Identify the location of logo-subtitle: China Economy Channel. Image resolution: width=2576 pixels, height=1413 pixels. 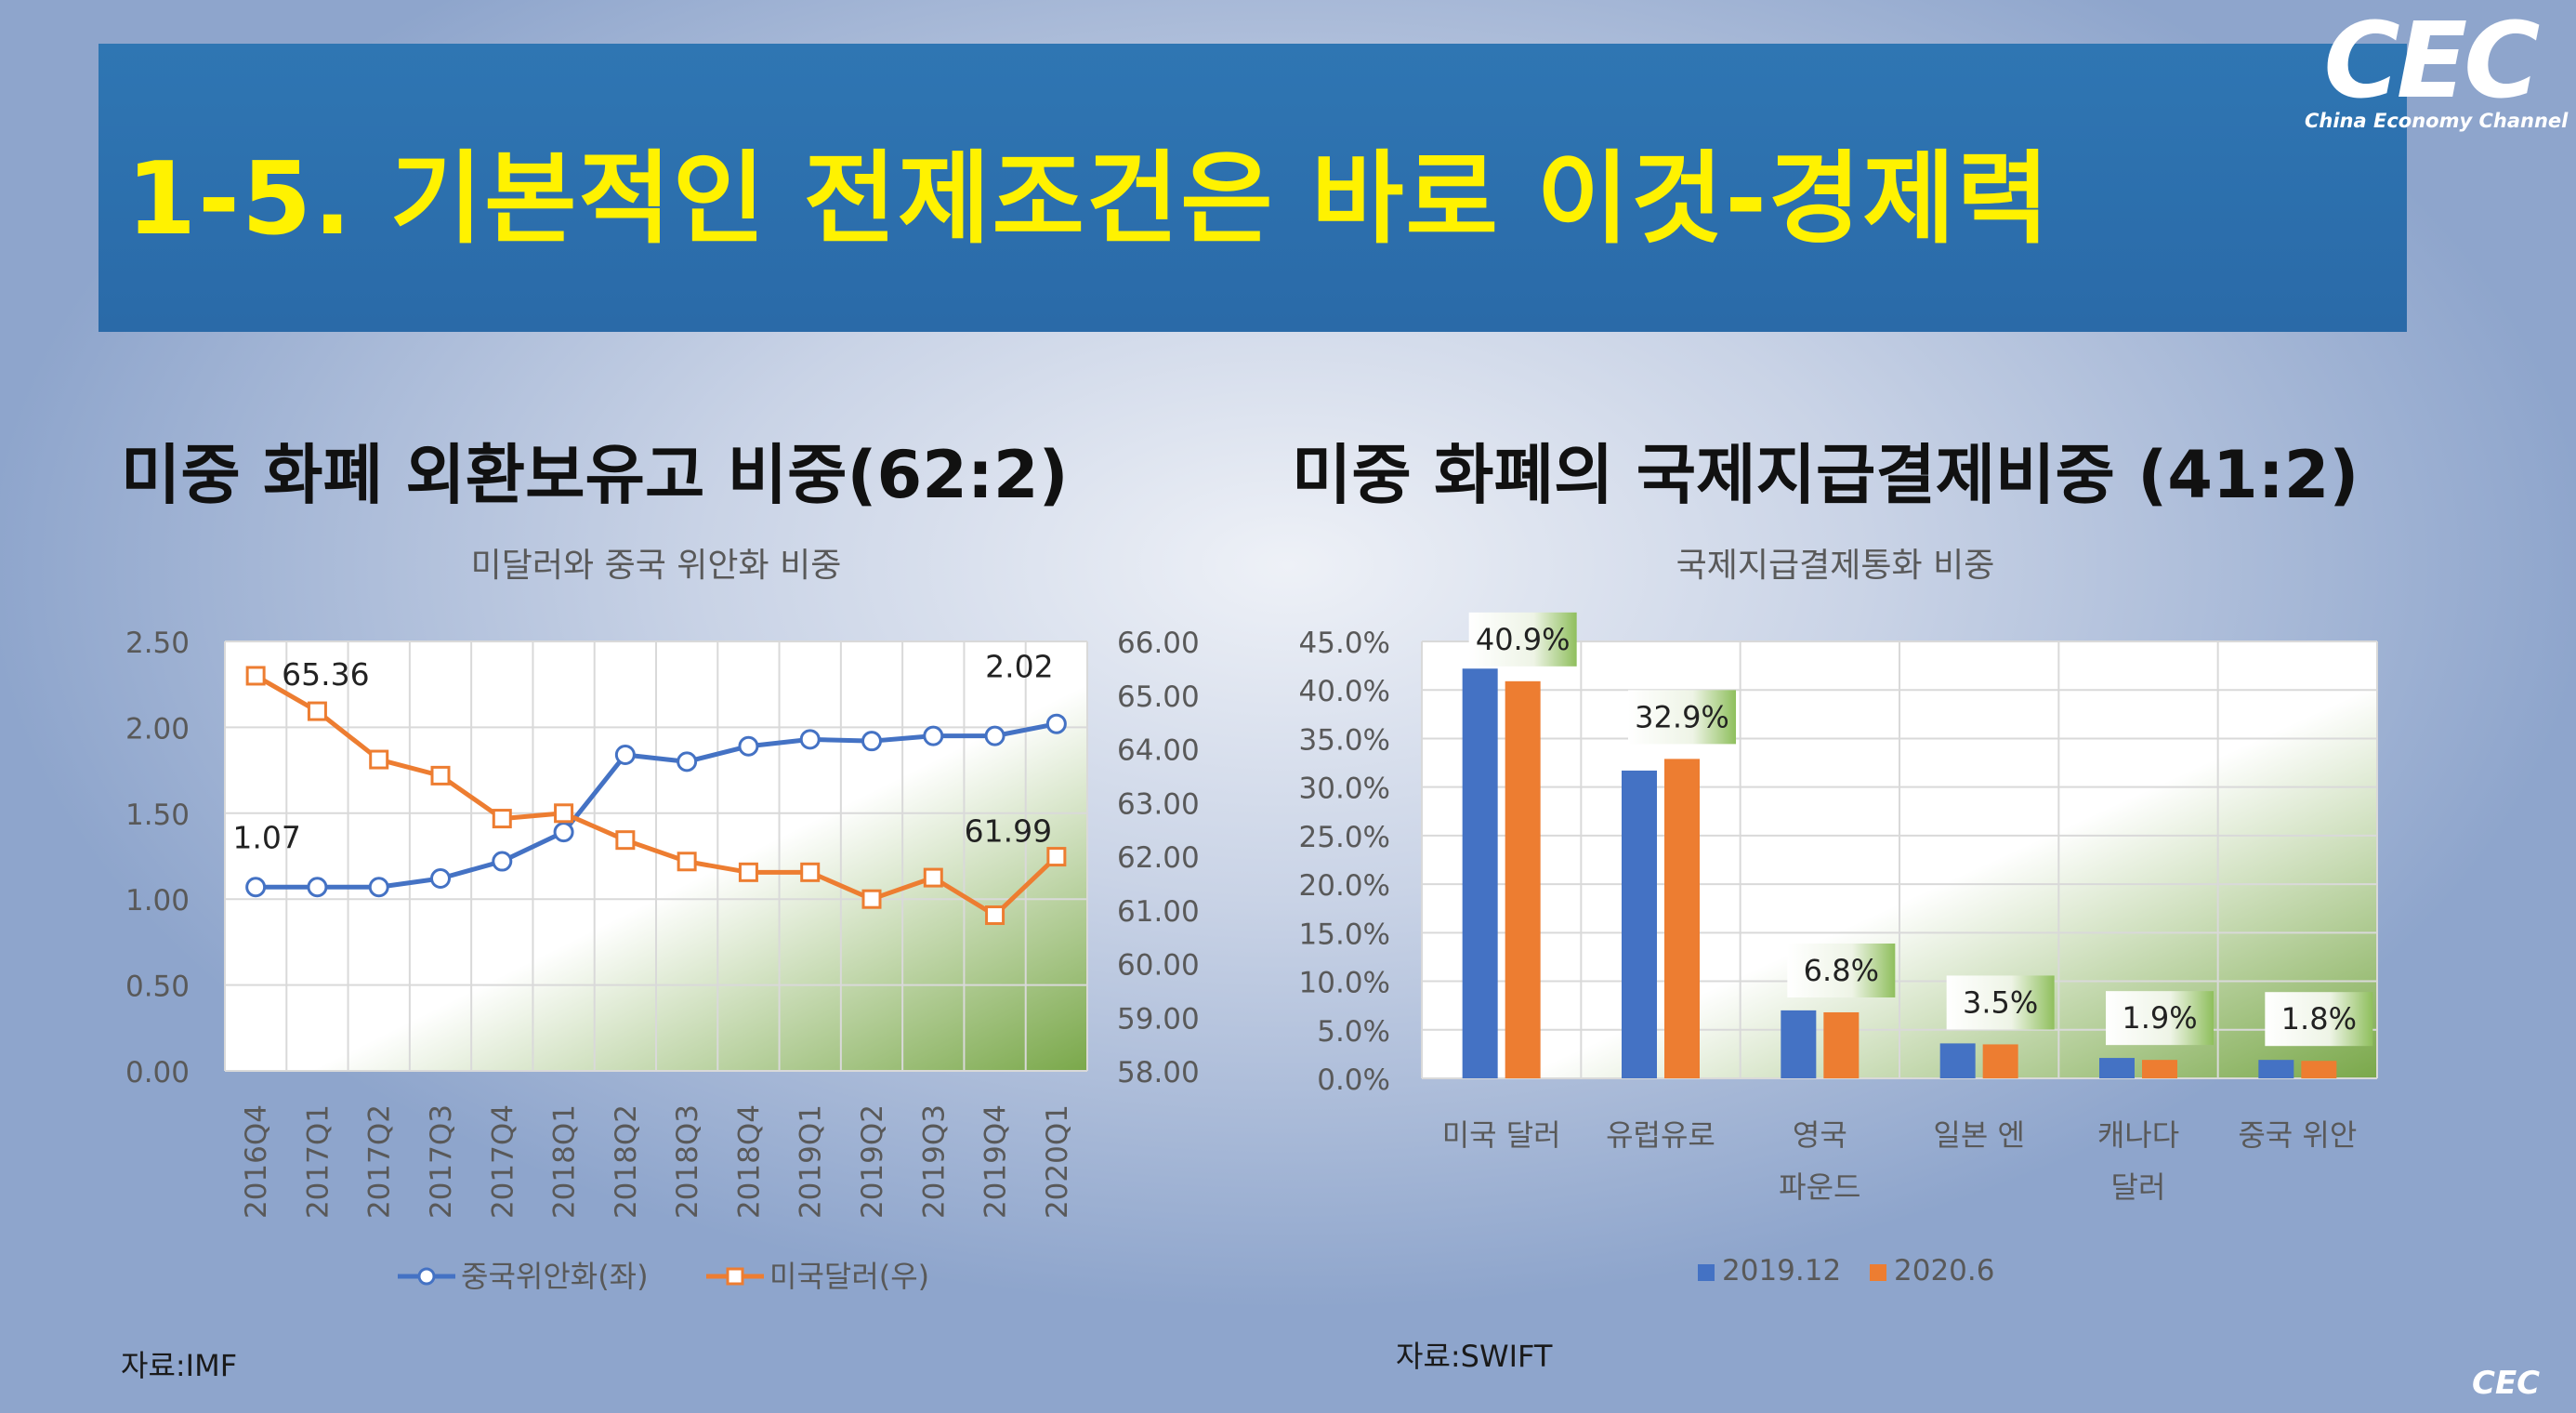
(2437, 121).